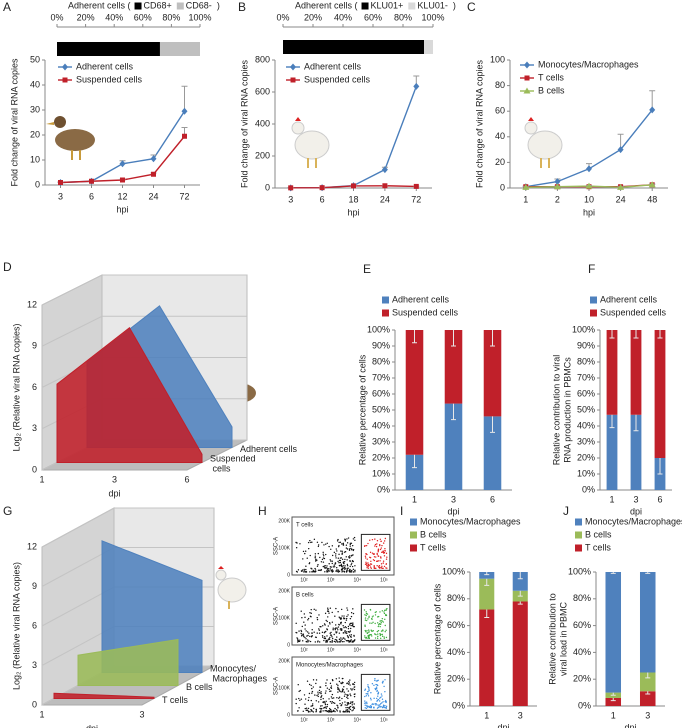 The image size is (682, 728). Describe the element at coordinates (636, 423) in the screenshot. I see `error-bar` at that location.